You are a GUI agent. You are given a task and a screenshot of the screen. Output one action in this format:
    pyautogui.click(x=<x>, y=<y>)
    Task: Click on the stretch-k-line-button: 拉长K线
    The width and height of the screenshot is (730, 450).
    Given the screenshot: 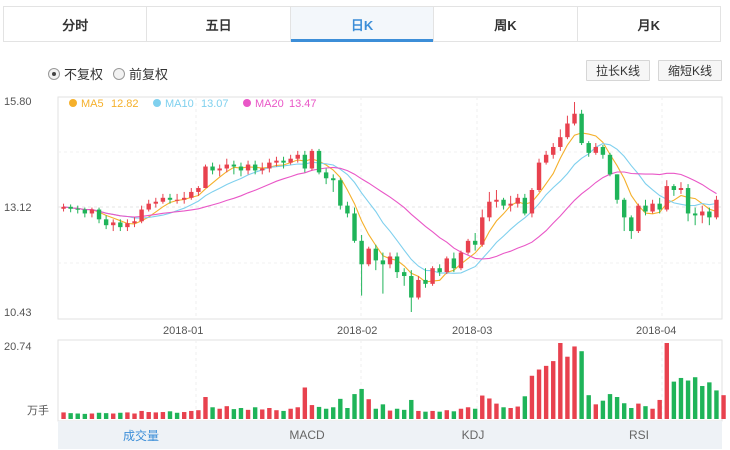 What is the action you would take?
    pyautogui.click(x=618, y=70)
    